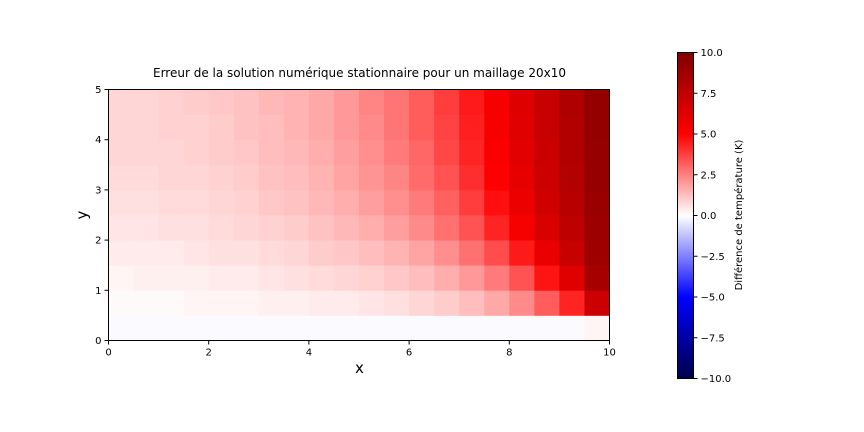  I want to click on colorbar-tick-label: 0.0, so click(709, 216).